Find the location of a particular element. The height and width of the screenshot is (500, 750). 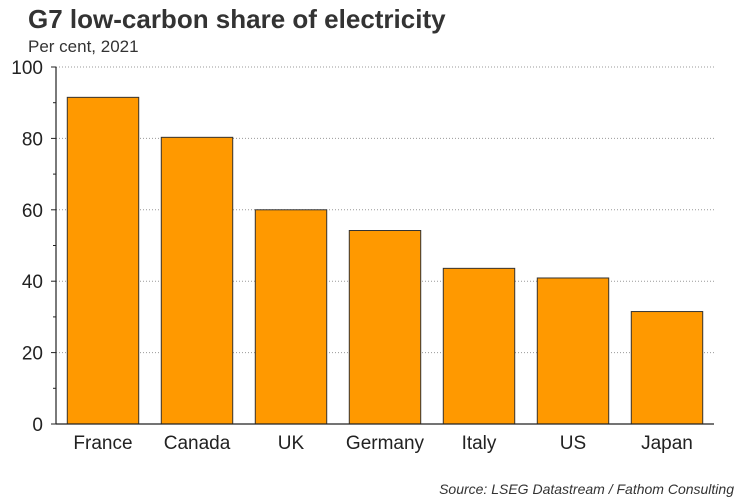

x-category-label: Germany is located at coordinates (385, 443).